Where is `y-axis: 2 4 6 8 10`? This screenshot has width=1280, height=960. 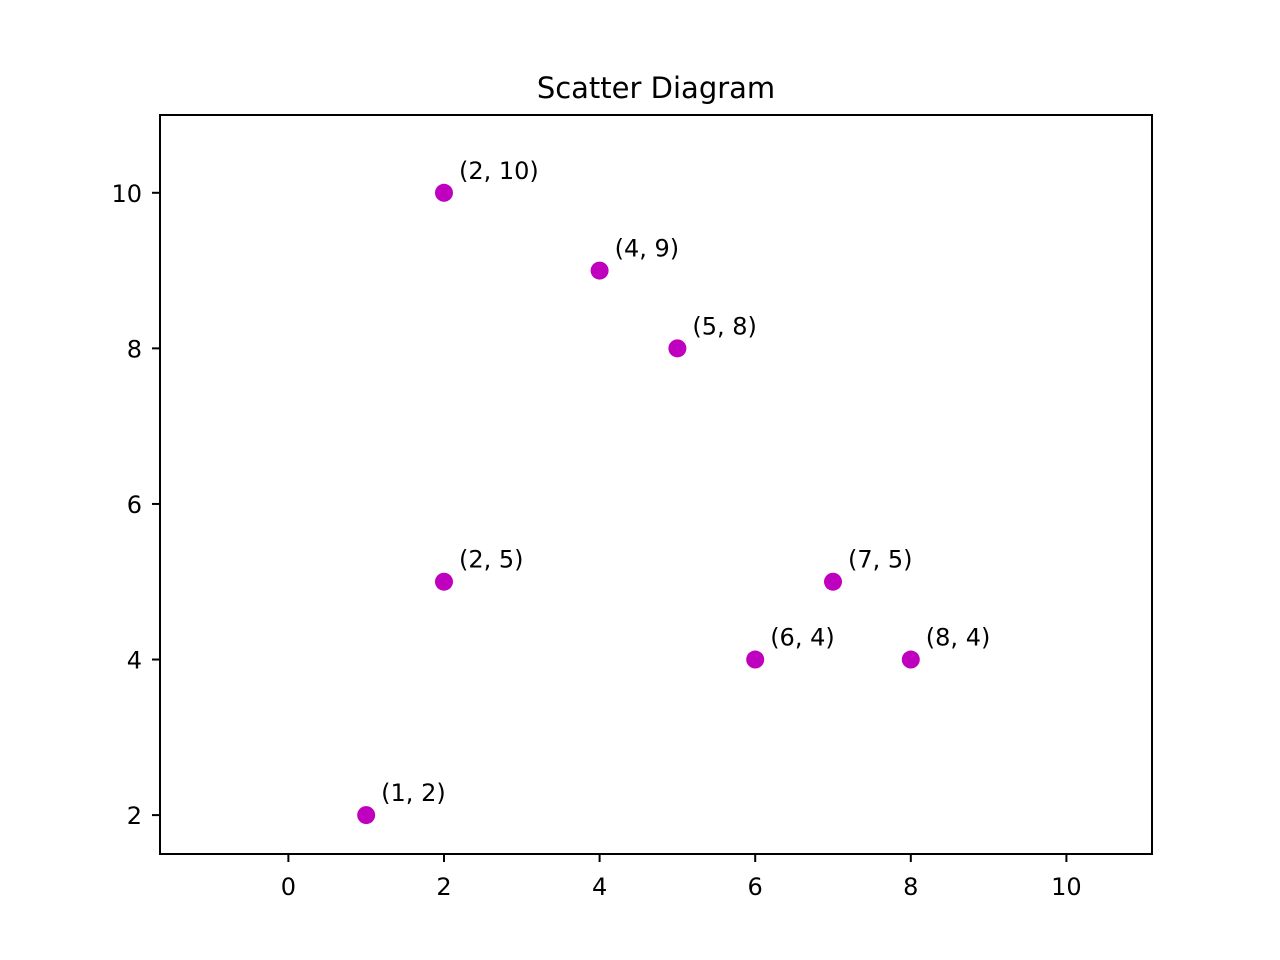 y-axis: 2 4 6 8 10 is located at coordinates (135, 505).